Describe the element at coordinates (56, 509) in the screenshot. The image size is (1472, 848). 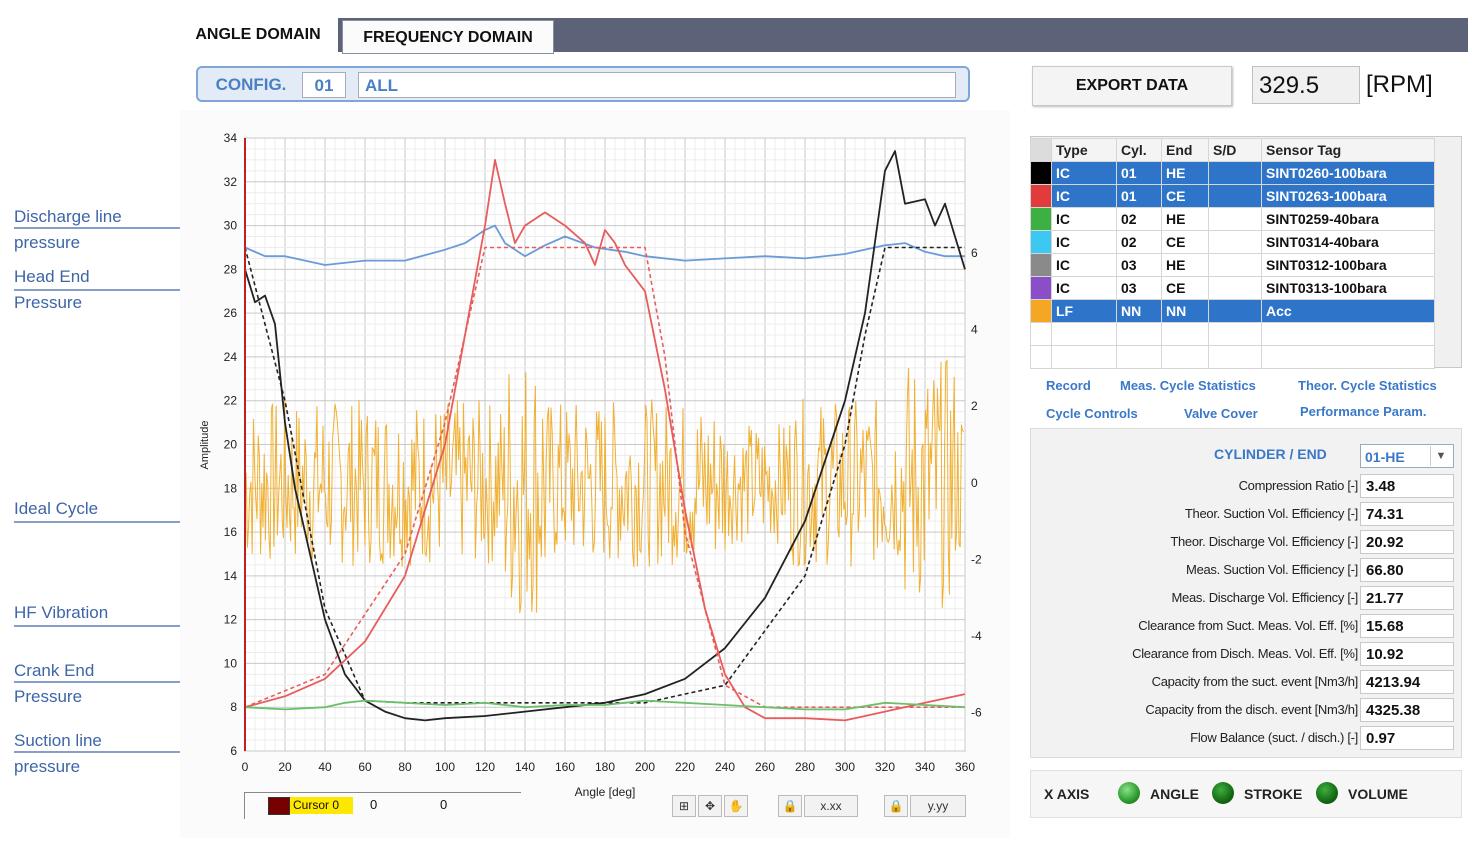
I see `annotation-ideal-cycle: Ideal Cycle` at that location.